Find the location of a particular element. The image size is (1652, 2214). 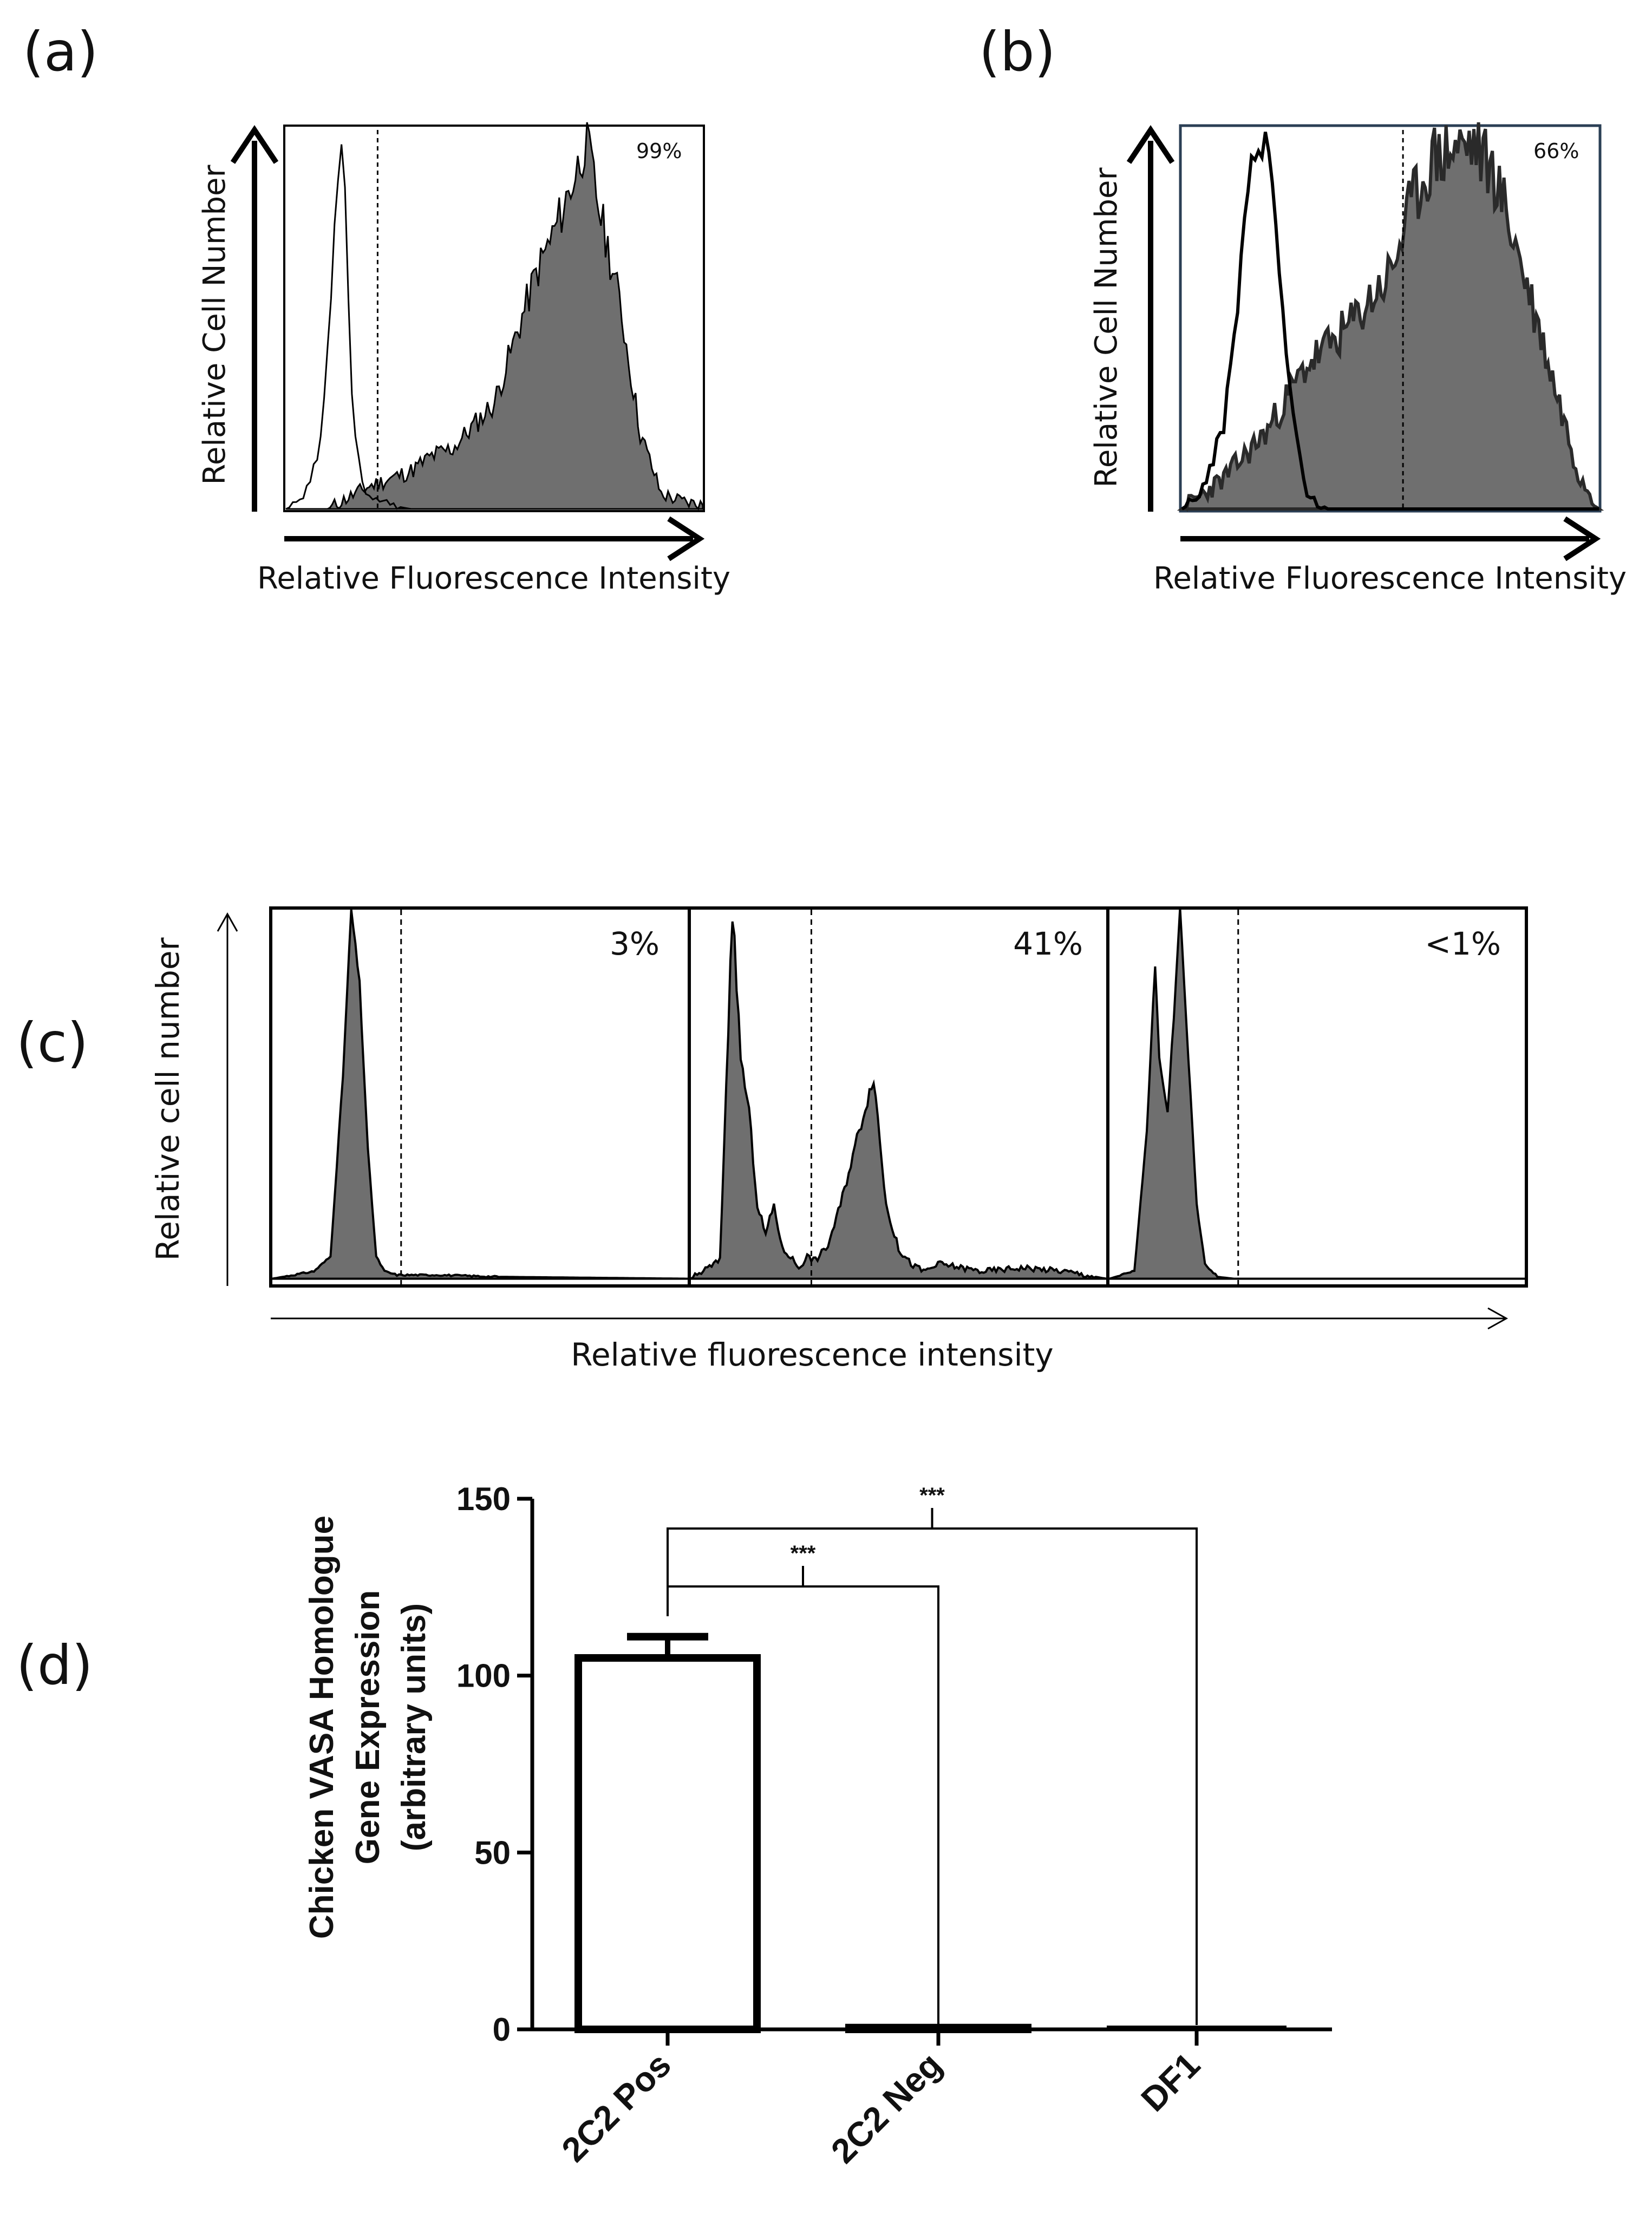

y-tick-label: 50 is located at coordinates (492, 1853).